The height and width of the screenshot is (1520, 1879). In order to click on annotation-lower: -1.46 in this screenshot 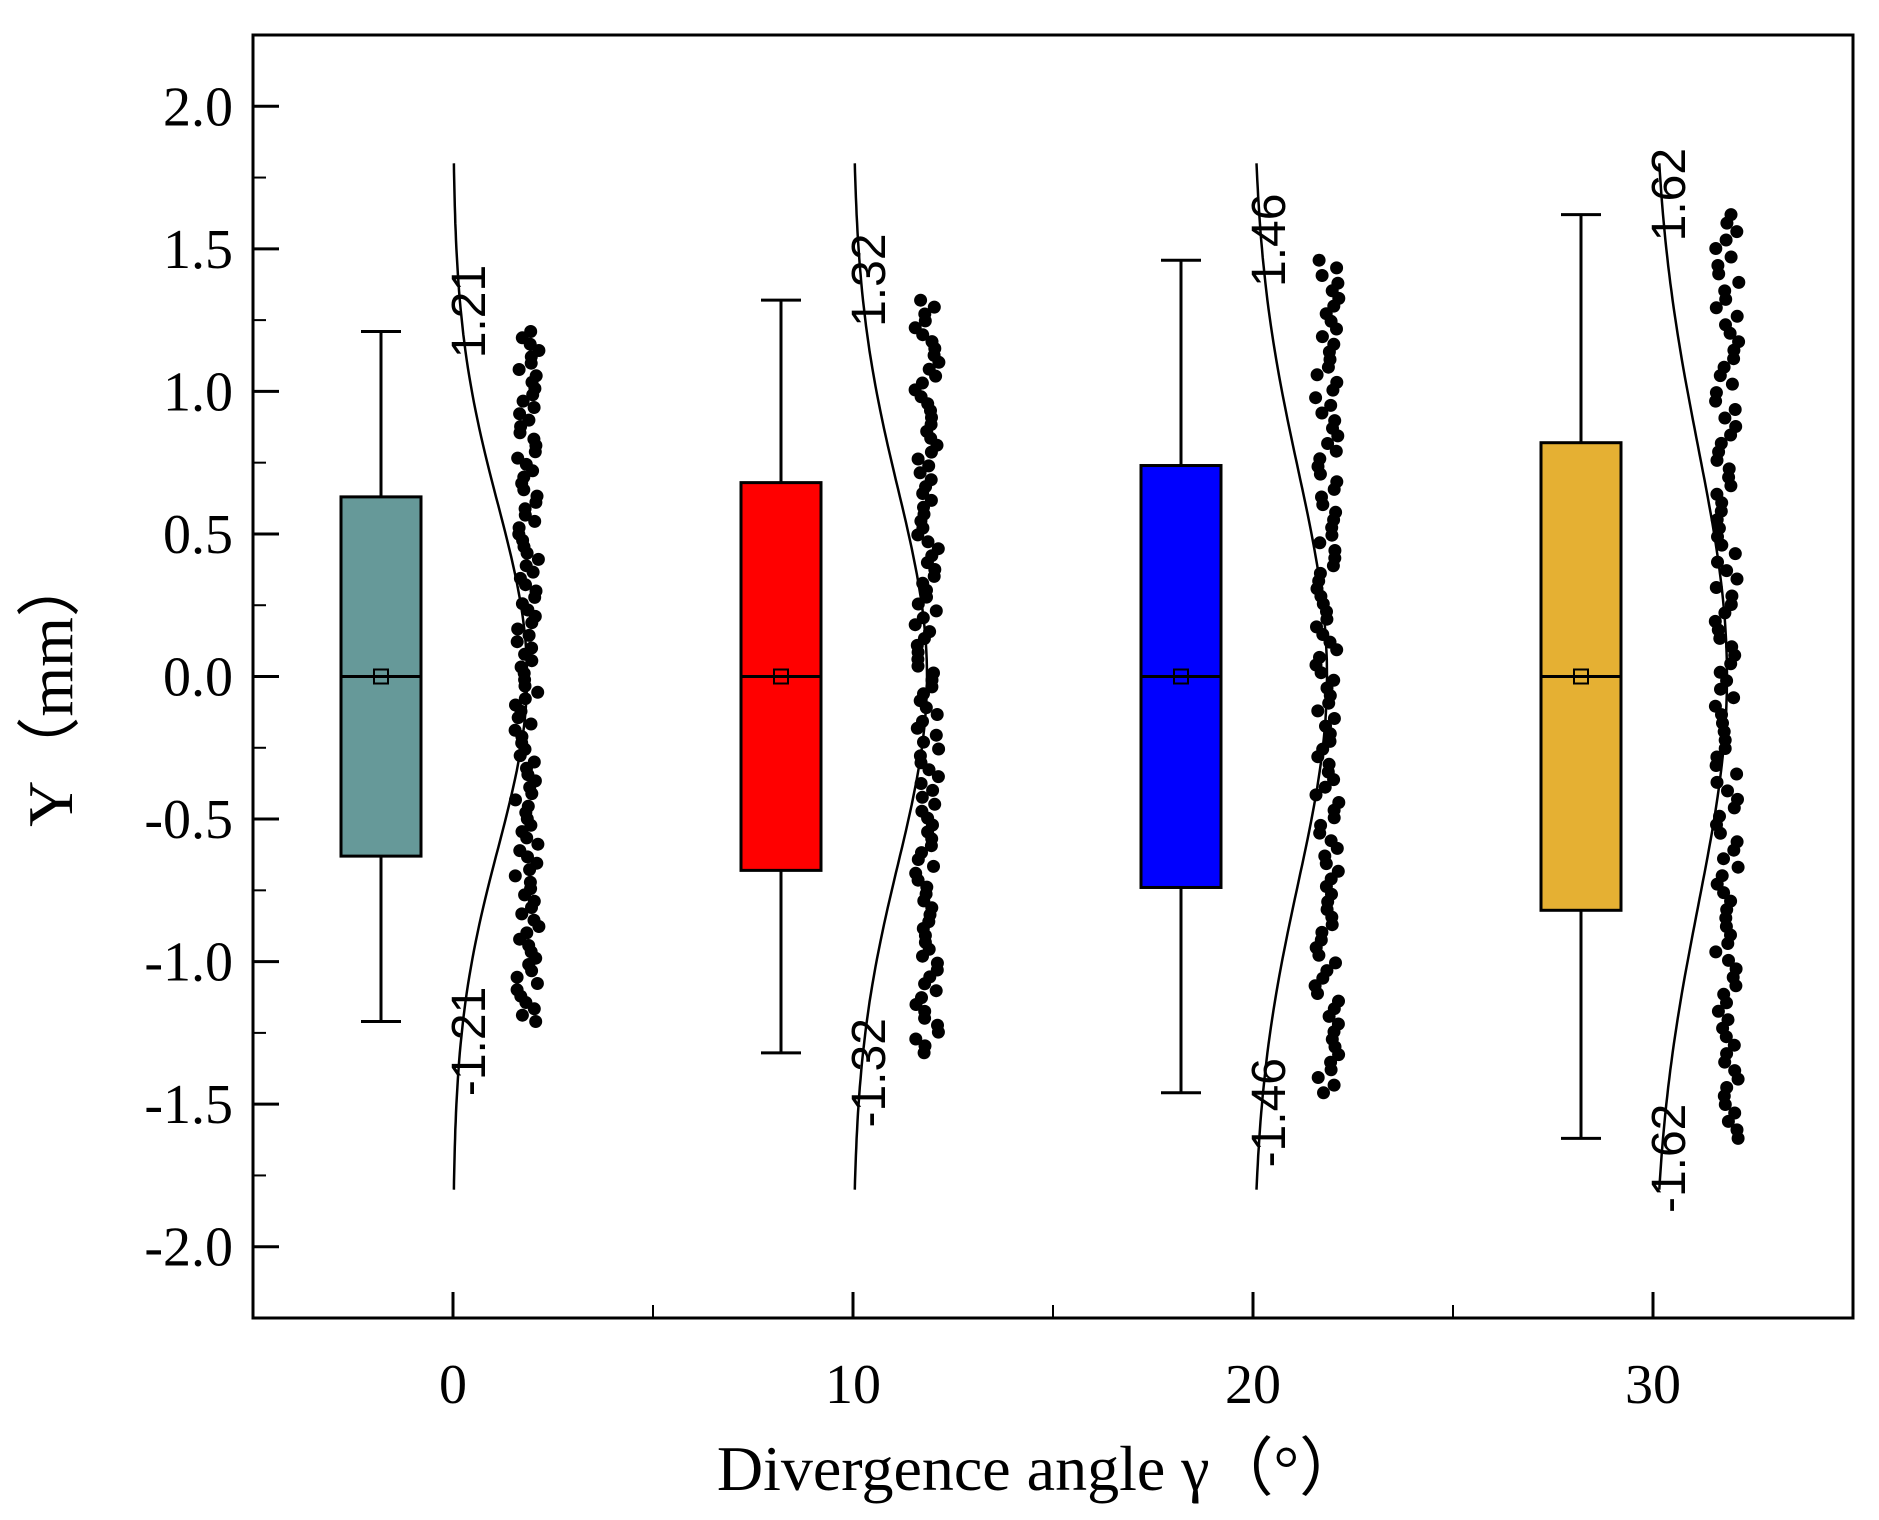, I will do `click(1269, 1112)`.